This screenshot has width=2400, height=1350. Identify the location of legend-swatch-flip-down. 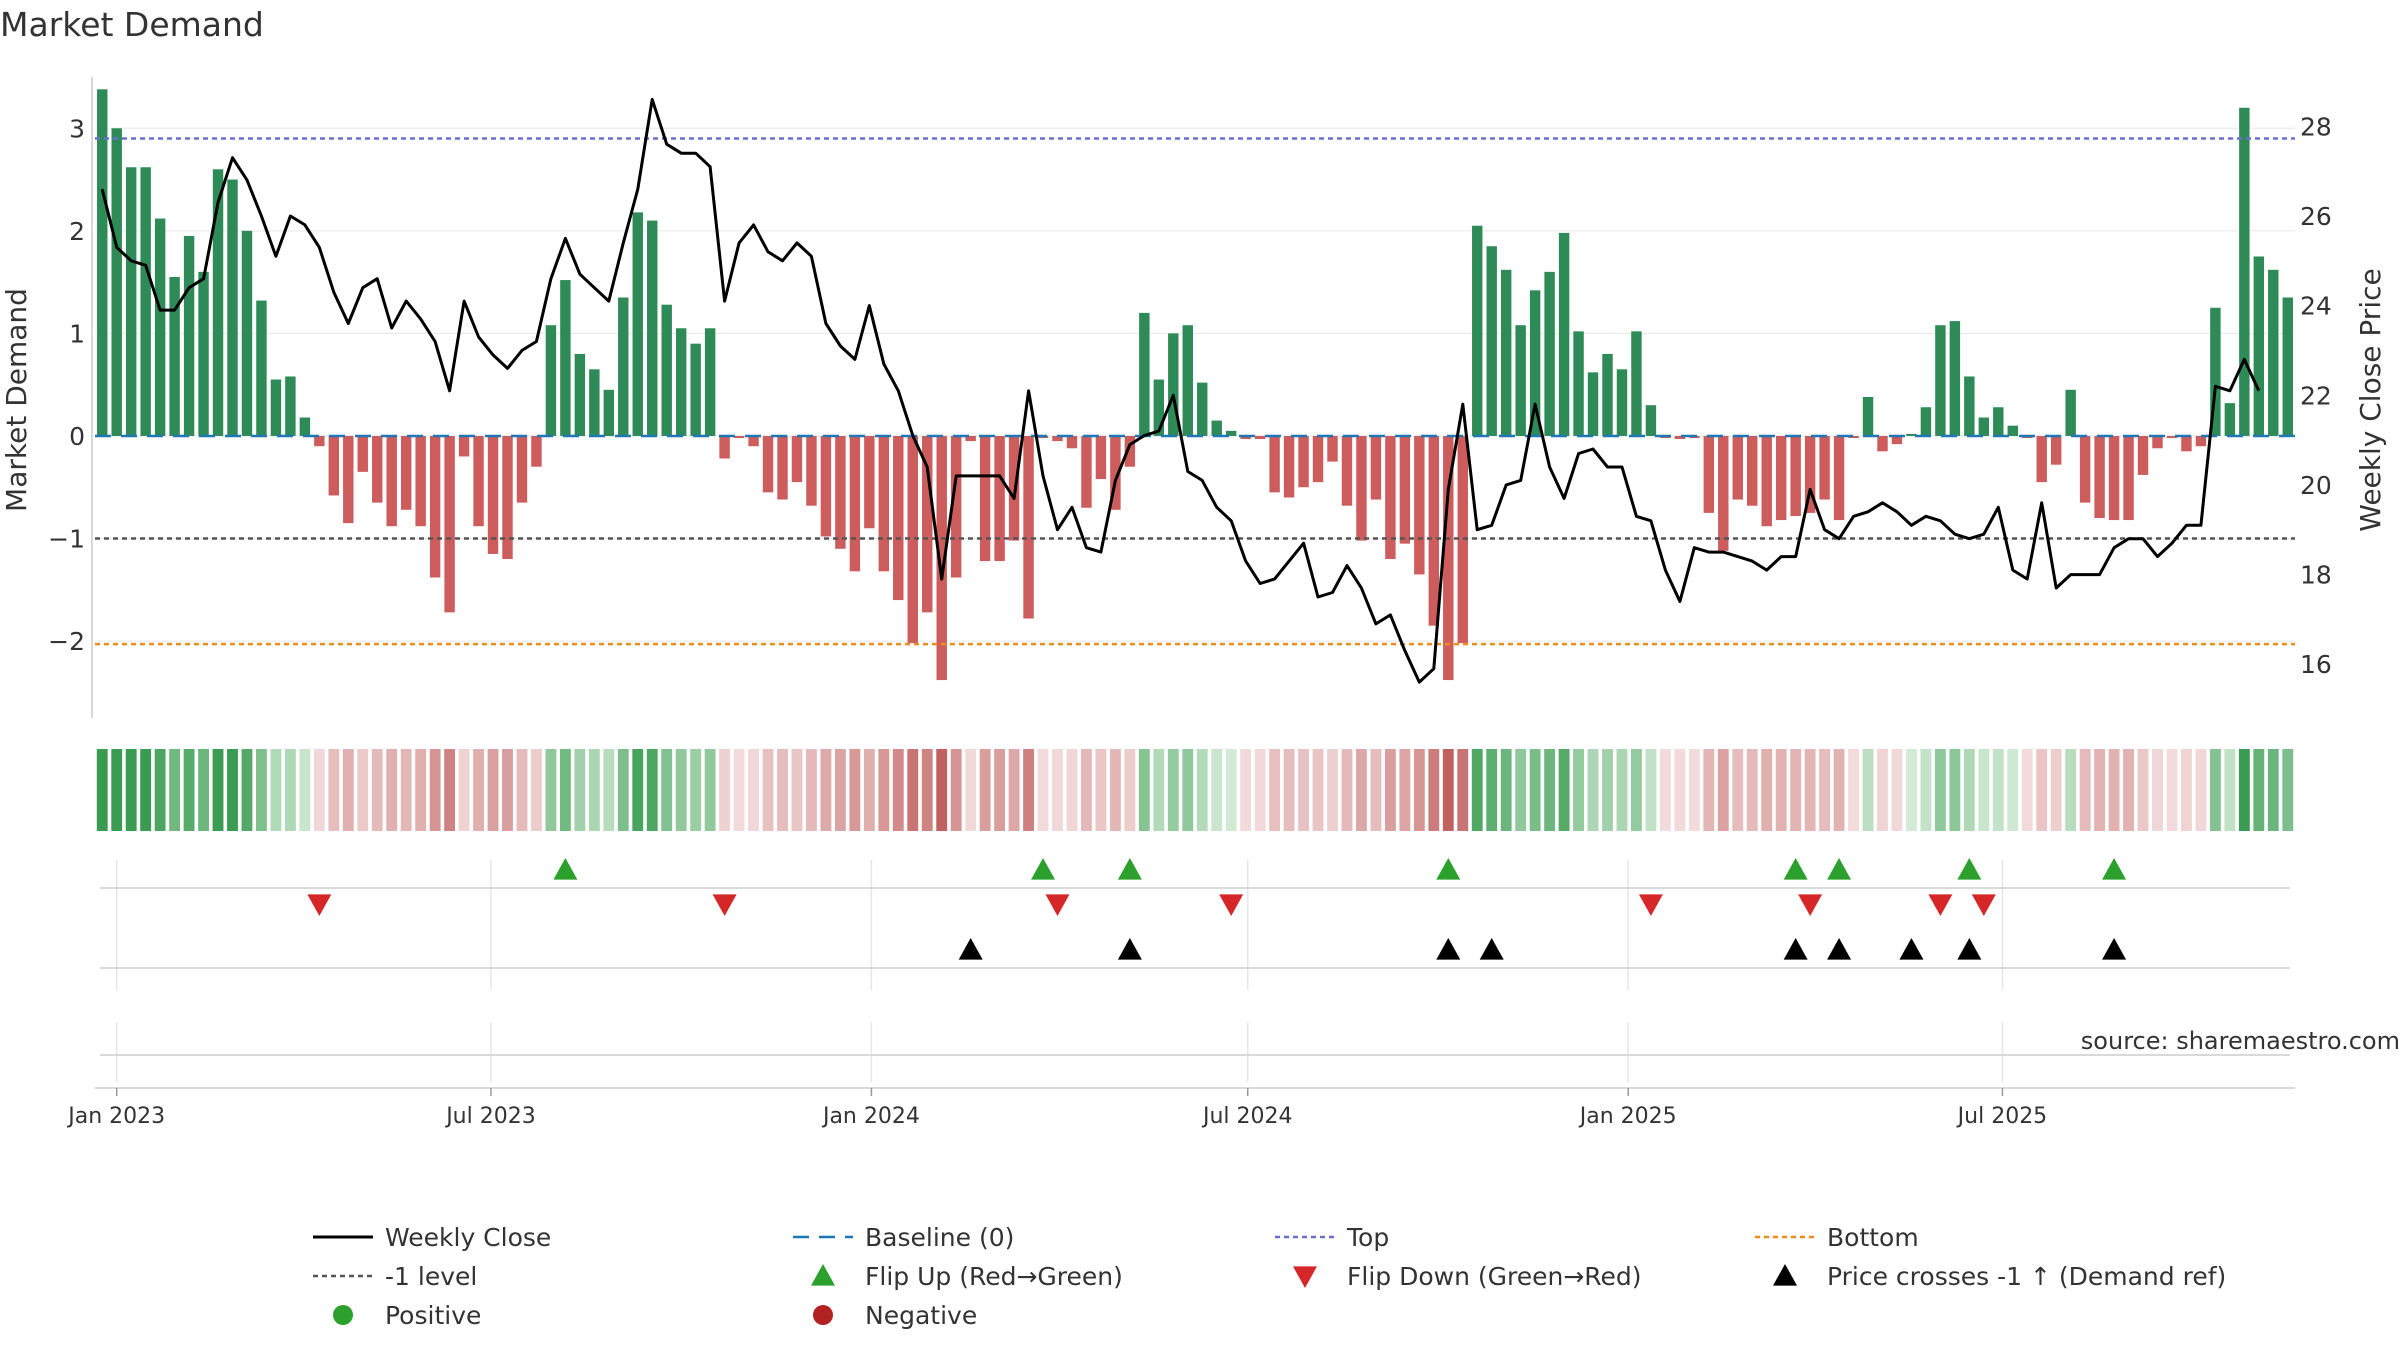
(1305, 1277).